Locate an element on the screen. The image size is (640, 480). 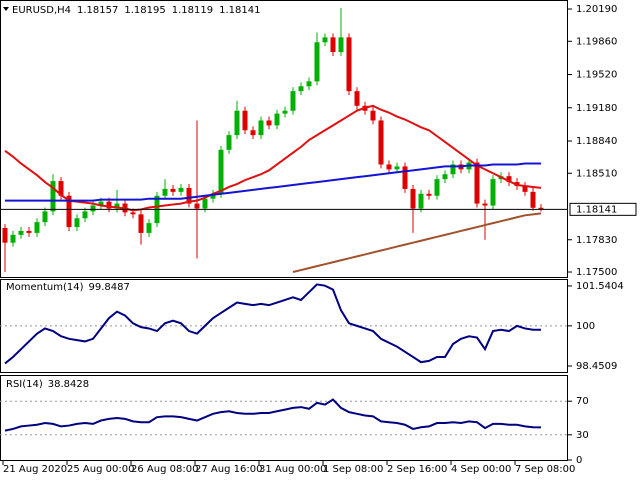
open: 1.18157 is located at coordinates (97, 10).